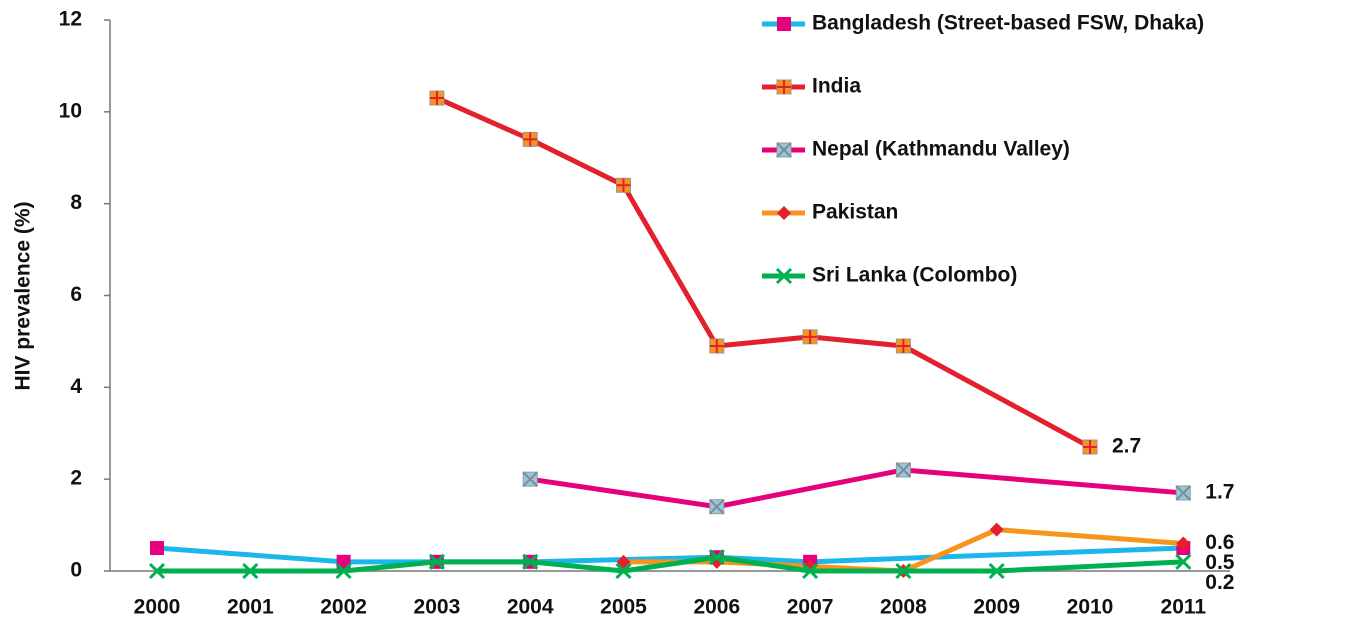  Describe the element at coordinates (903, 607) in the screenshot. I see `x-tick-label: 2008` at that location.